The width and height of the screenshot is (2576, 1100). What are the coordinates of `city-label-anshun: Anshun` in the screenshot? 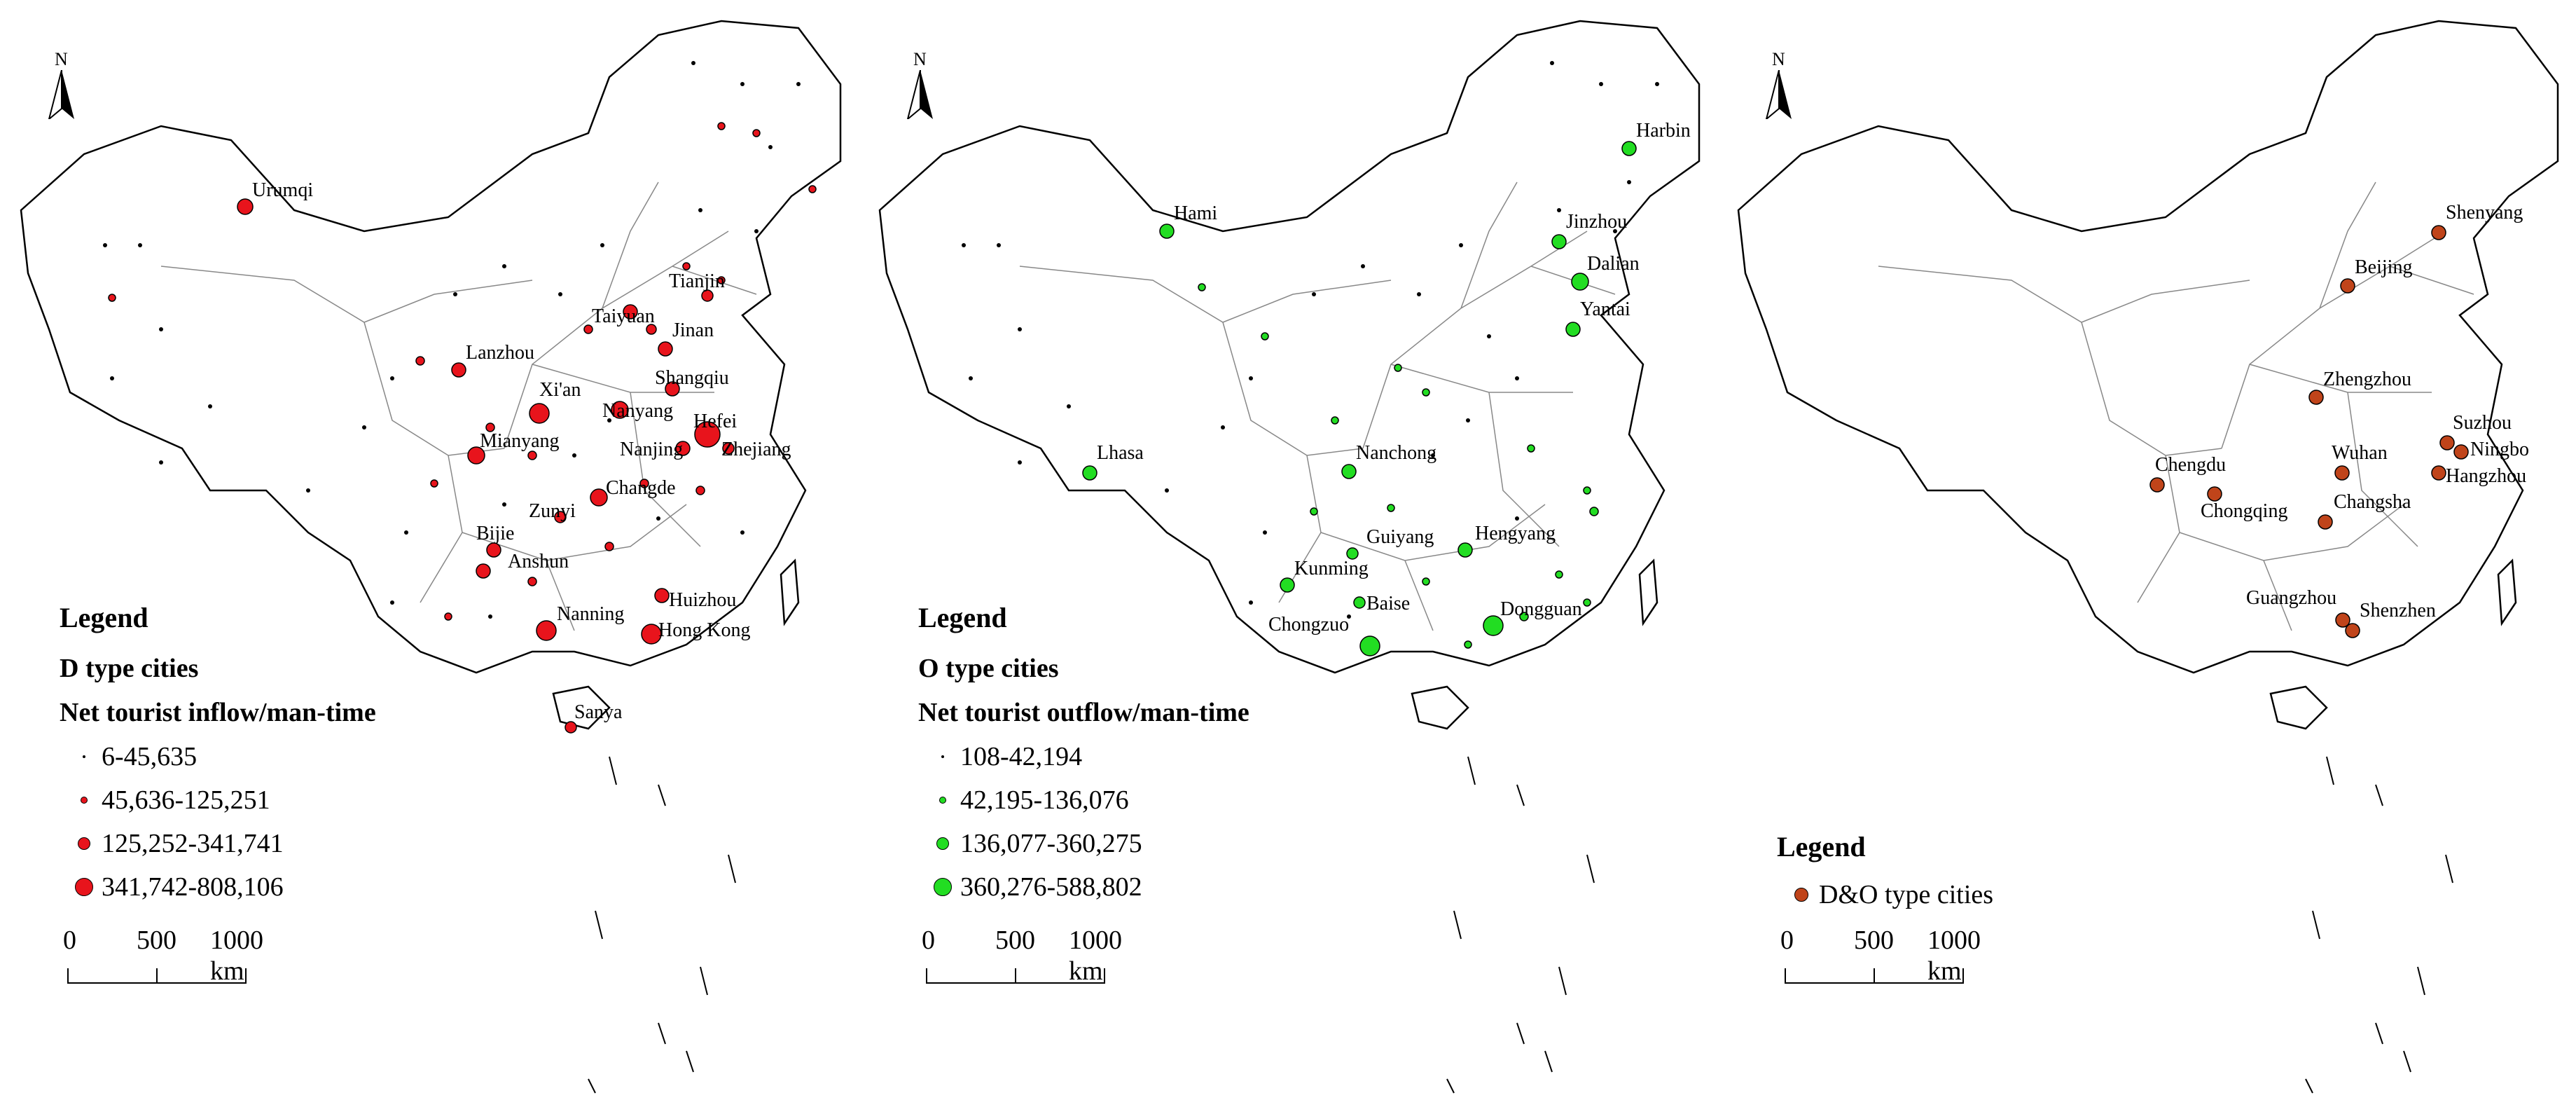 It's located at (539, 561).